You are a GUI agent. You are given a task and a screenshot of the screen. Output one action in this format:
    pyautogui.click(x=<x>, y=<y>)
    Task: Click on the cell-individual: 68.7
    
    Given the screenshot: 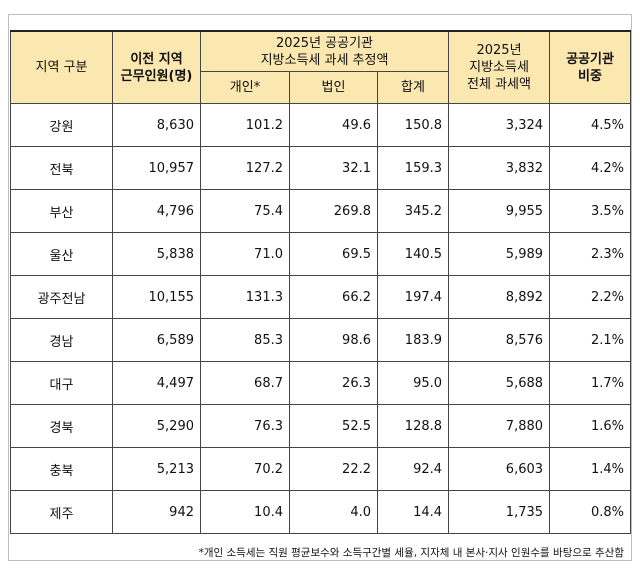 What is the action you would take?
    pyautogui.click(x=245, y=383)
    